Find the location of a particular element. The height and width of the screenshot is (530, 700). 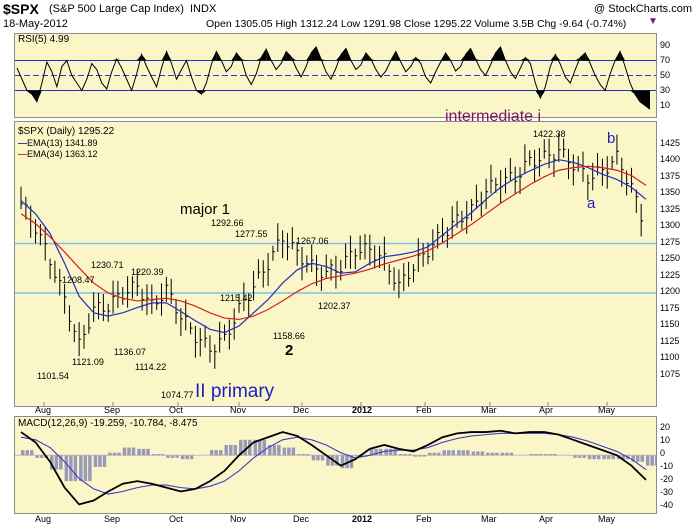

macd-signal-line is located at coordinates (333, 463).